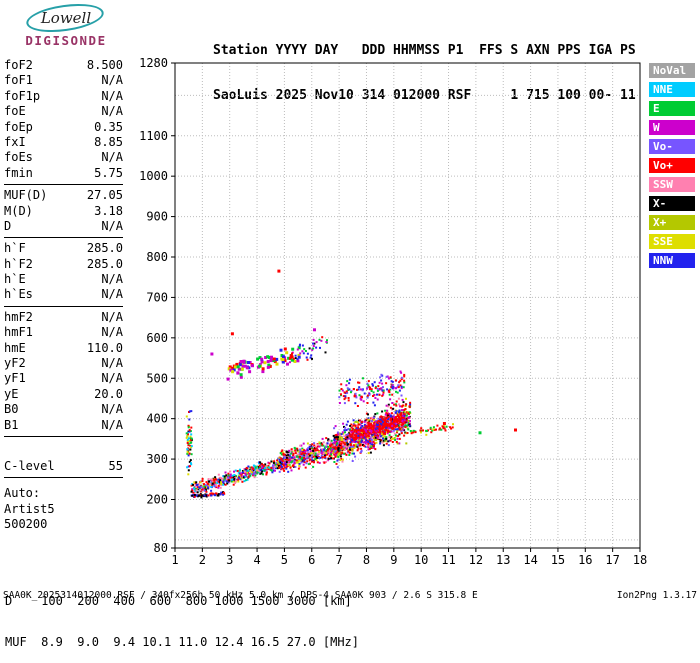 The height and width of the screenshot is (663, 700). What do you see at coordinates (18, 316) in the screenshot?
I see `param-label: hmF2` at bounding box center [18, 316].